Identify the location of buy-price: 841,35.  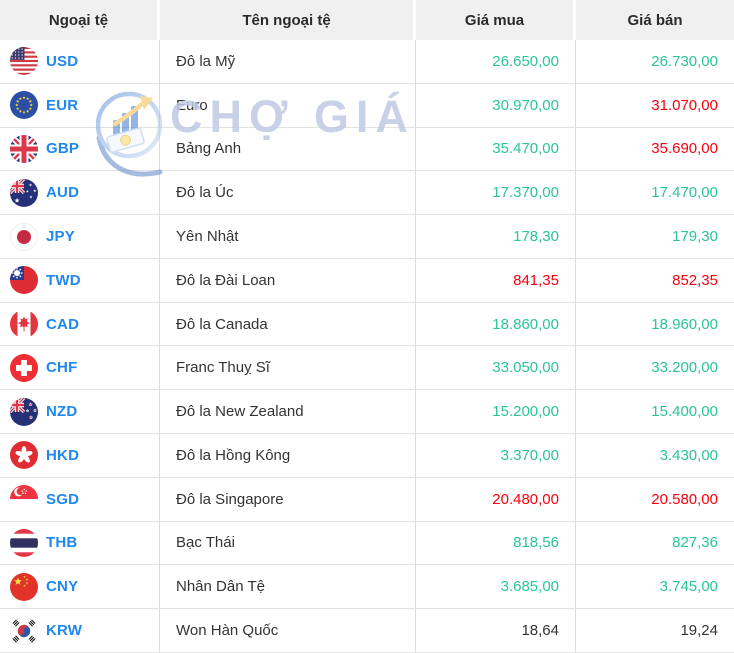
(536, 280).